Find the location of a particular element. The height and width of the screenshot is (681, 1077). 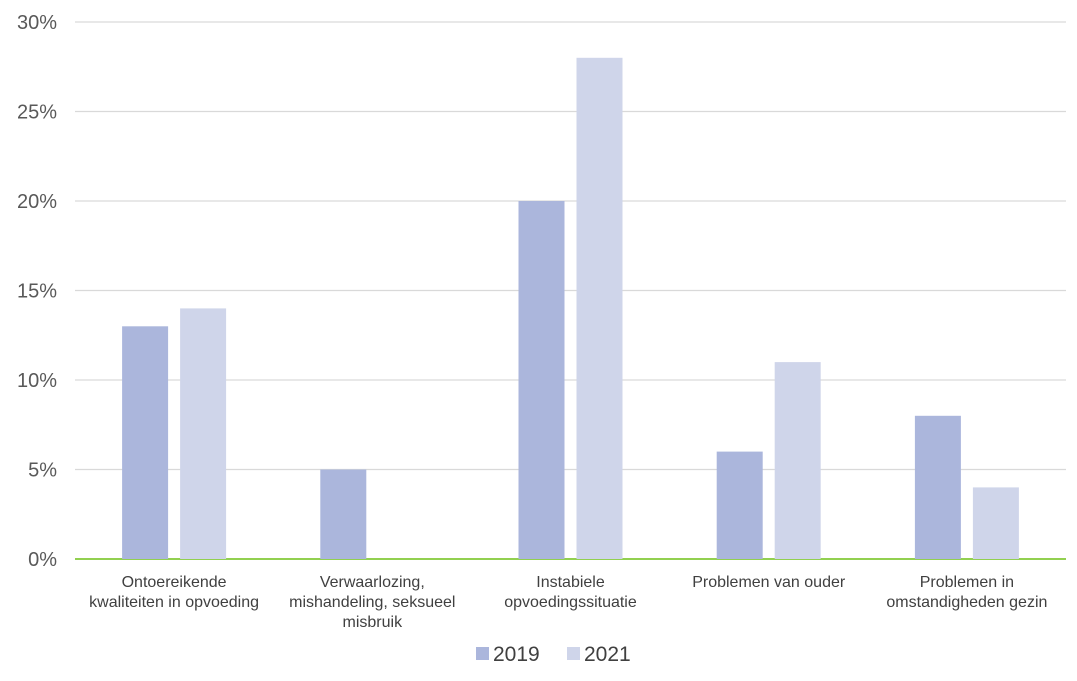

y-tick-label: 15% is located at coordinates (37, 292).